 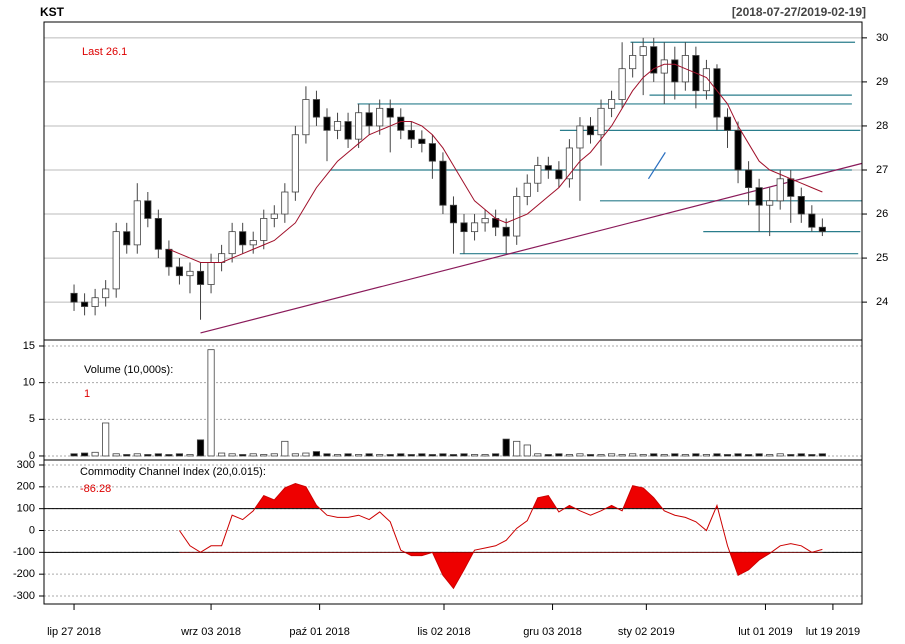 I want to click on y-tick-label: 28, so click(x=882, y=126).